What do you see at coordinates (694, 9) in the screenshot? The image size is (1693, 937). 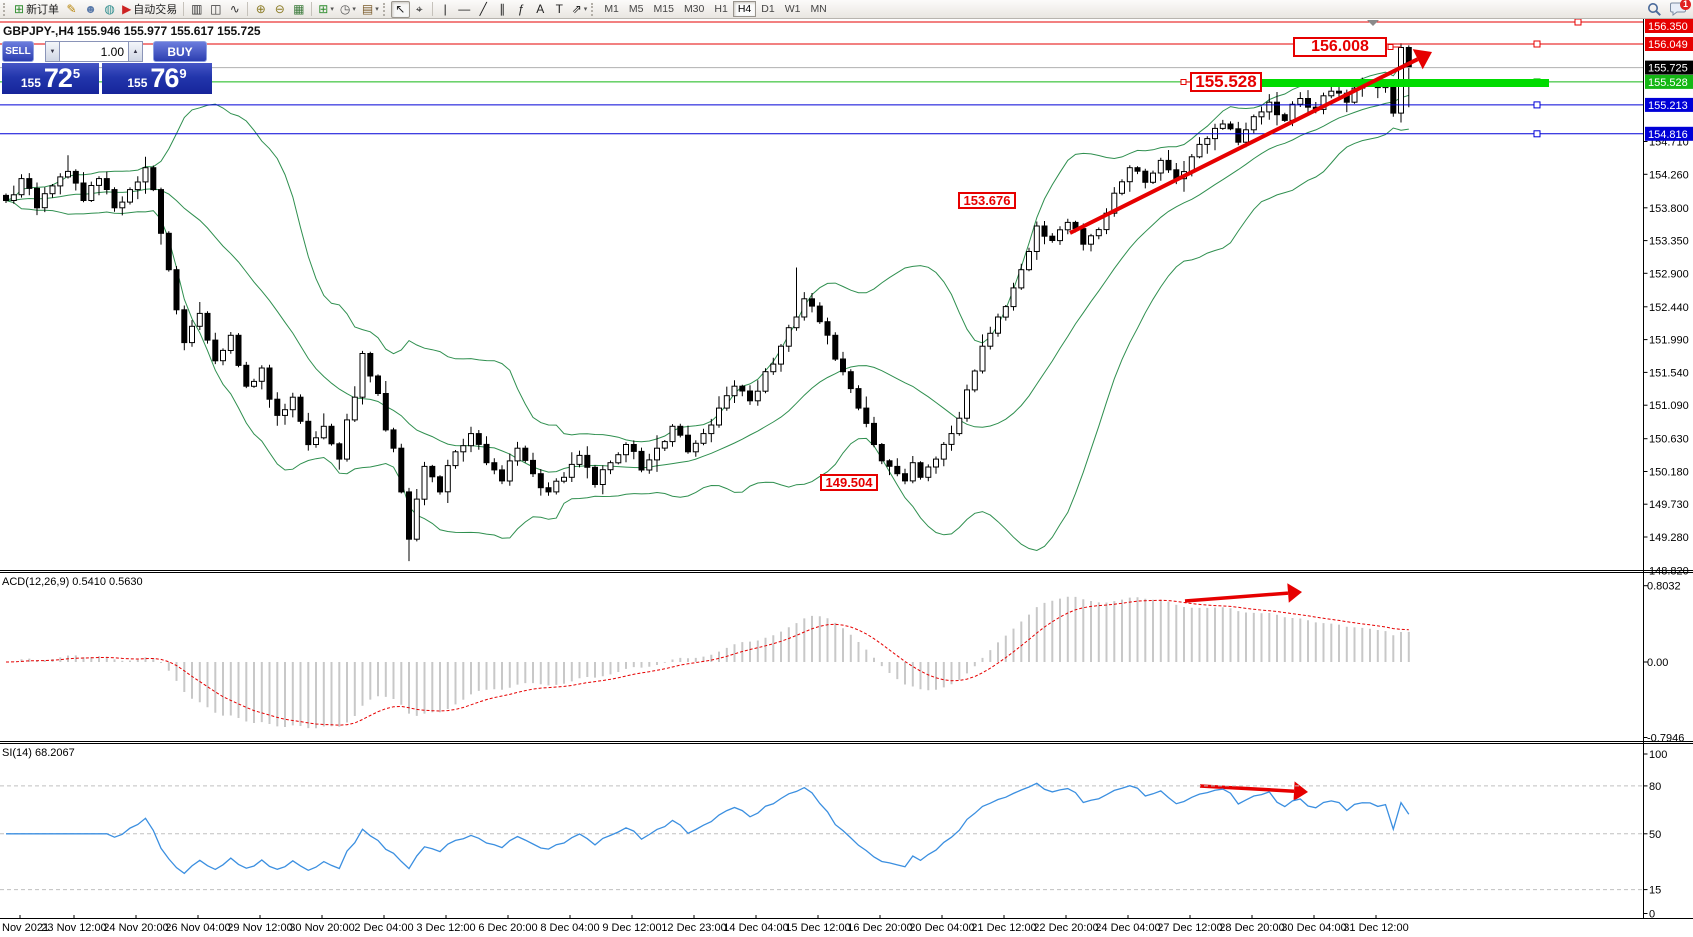 I see `timeframe-m30: M30` at bounding box center [694, 9].